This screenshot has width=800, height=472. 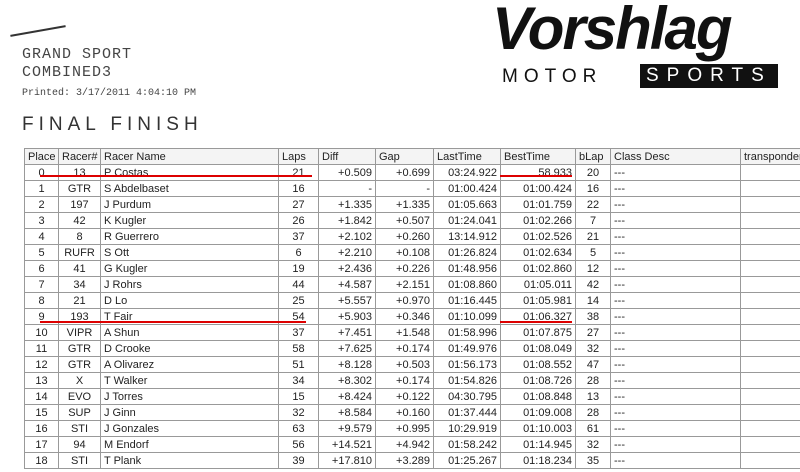 What do you see at coordinates (109, 93) in the screenshot?
I see `printed-date: Printed: 3/17/2011 4:04:10 PM` at bounding box center [109, 93].